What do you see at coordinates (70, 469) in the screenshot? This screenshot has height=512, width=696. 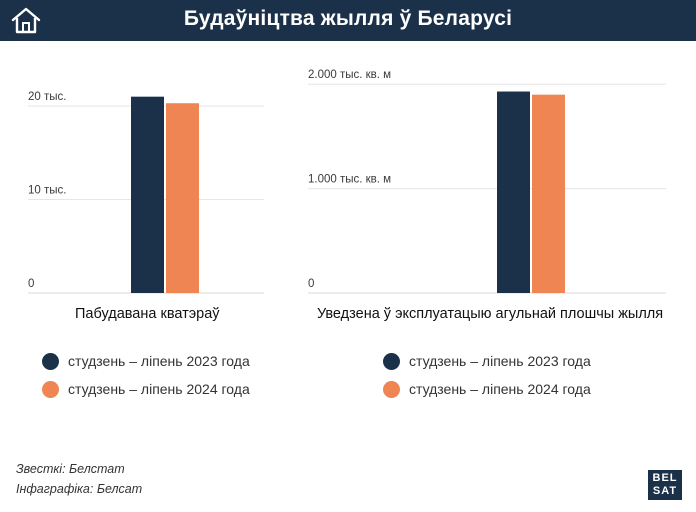 I see `source-text: Звесткі: Белстат` at bounding box center [70, 469].